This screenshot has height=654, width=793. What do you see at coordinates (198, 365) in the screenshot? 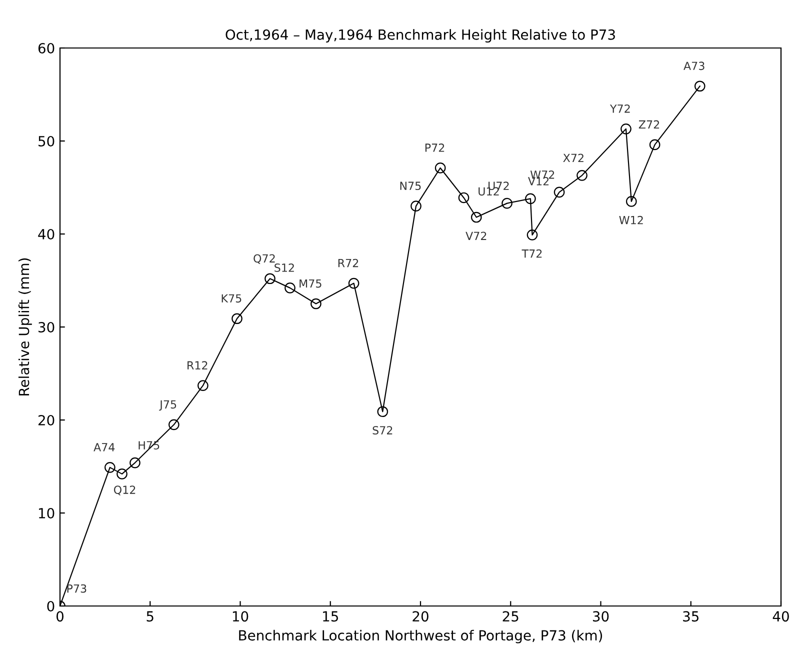
I see `annotation: R12` at bounding box center [198, 365].